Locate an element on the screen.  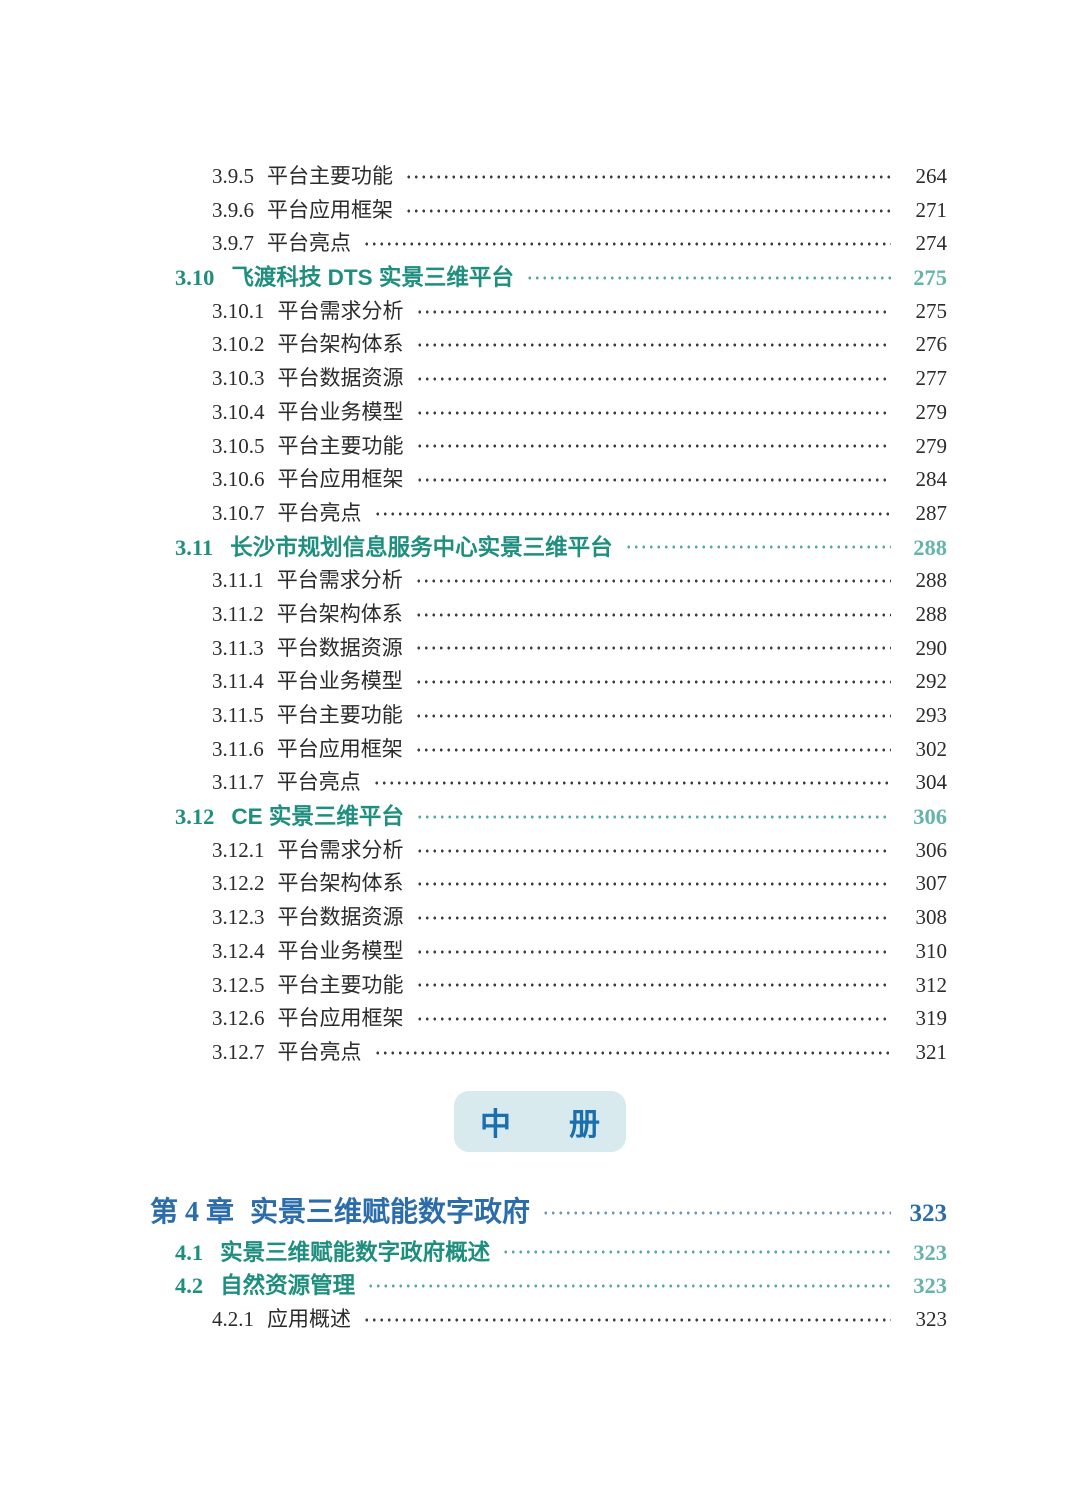
toc-entry-page-number: 274 is located at coordinates (931, 243).